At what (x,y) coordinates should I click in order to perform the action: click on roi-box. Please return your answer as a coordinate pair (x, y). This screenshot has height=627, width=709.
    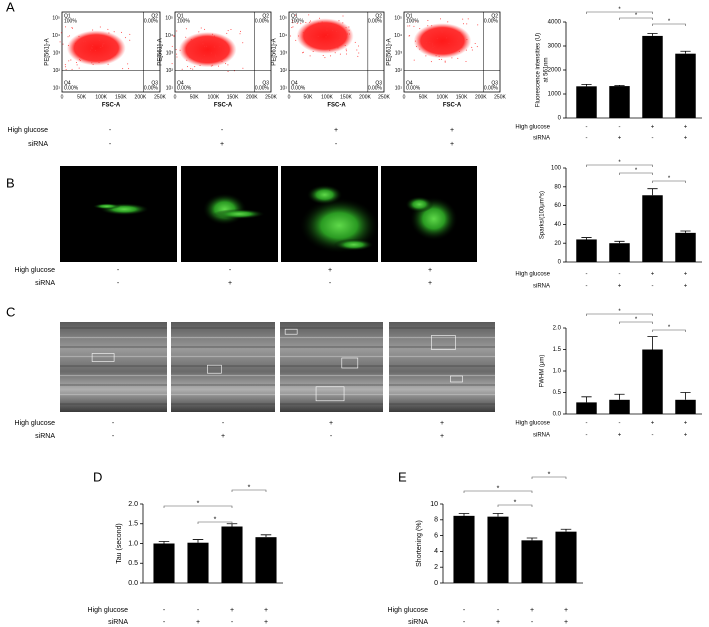
    Looking at the image, I should click on (291, 331).